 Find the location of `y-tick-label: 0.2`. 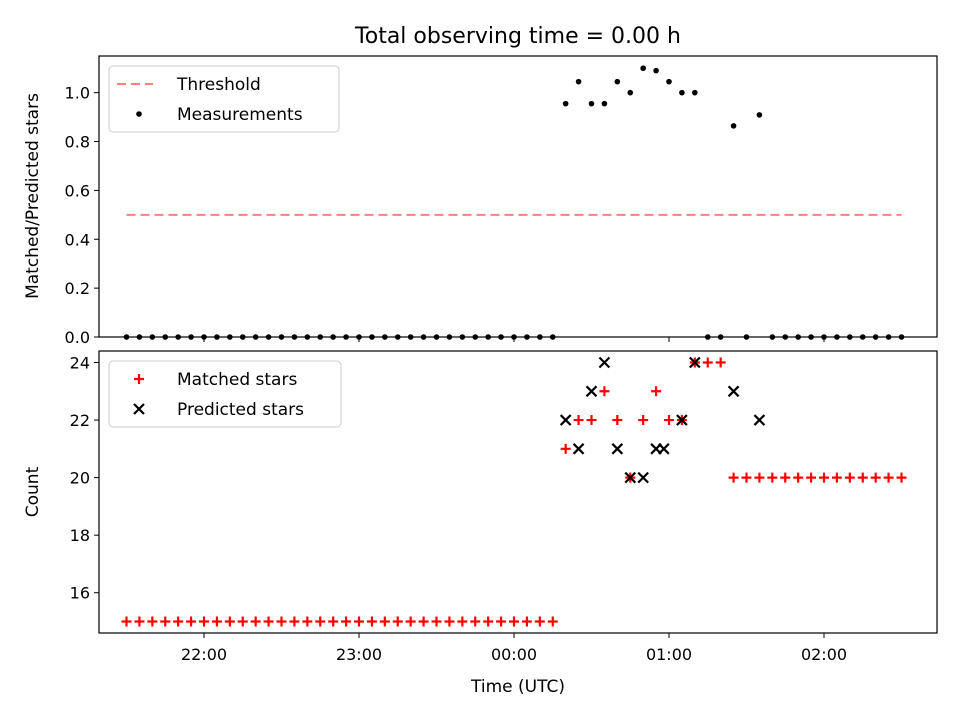

y-tick-label: 0.2 is located at coordinates (77, 288).